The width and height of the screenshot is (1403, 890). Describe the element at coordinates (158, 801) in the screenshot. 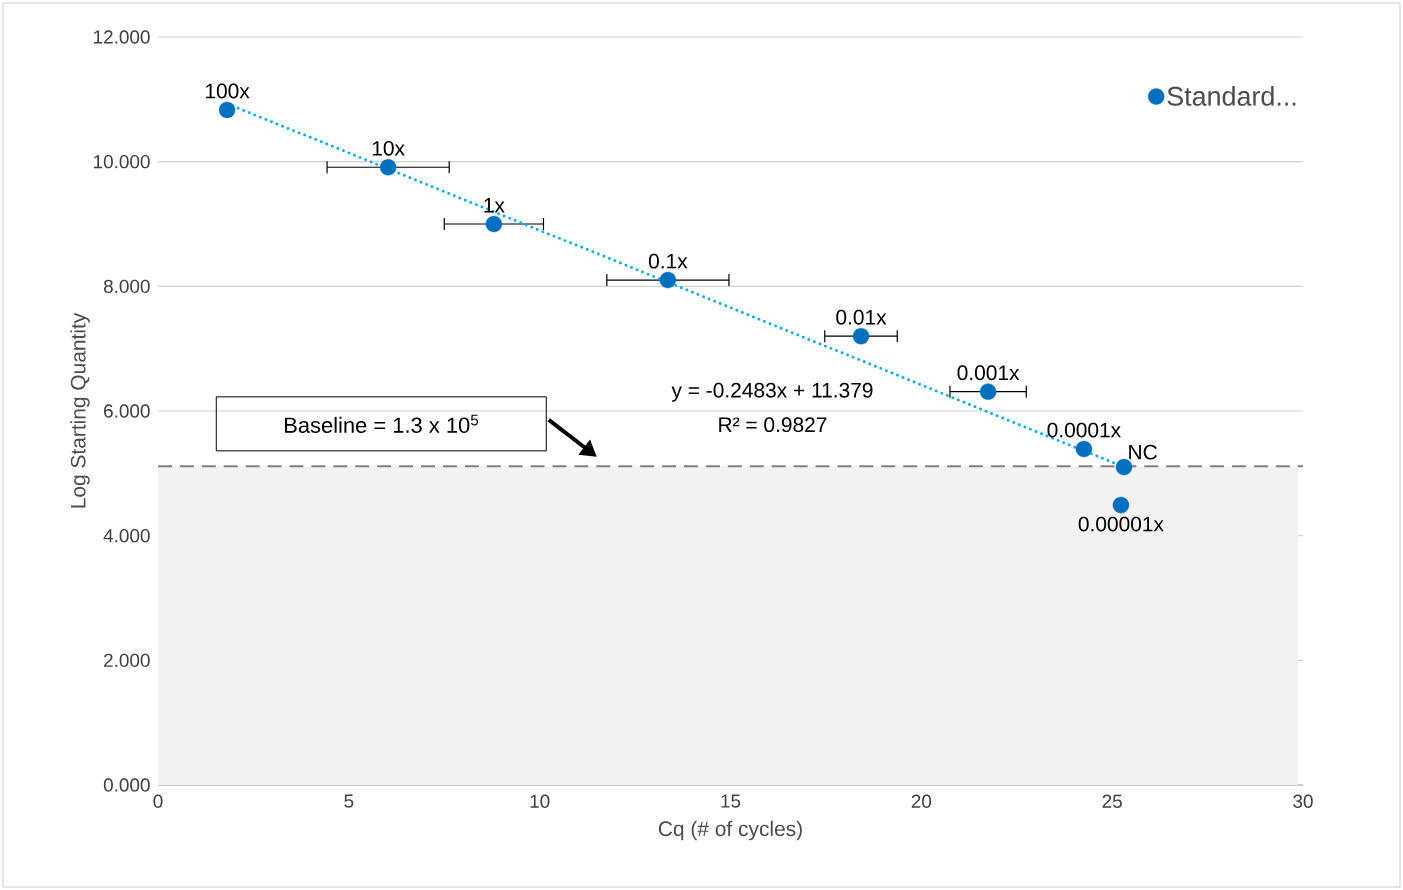

I see `x-tick-label: 0` at that location.